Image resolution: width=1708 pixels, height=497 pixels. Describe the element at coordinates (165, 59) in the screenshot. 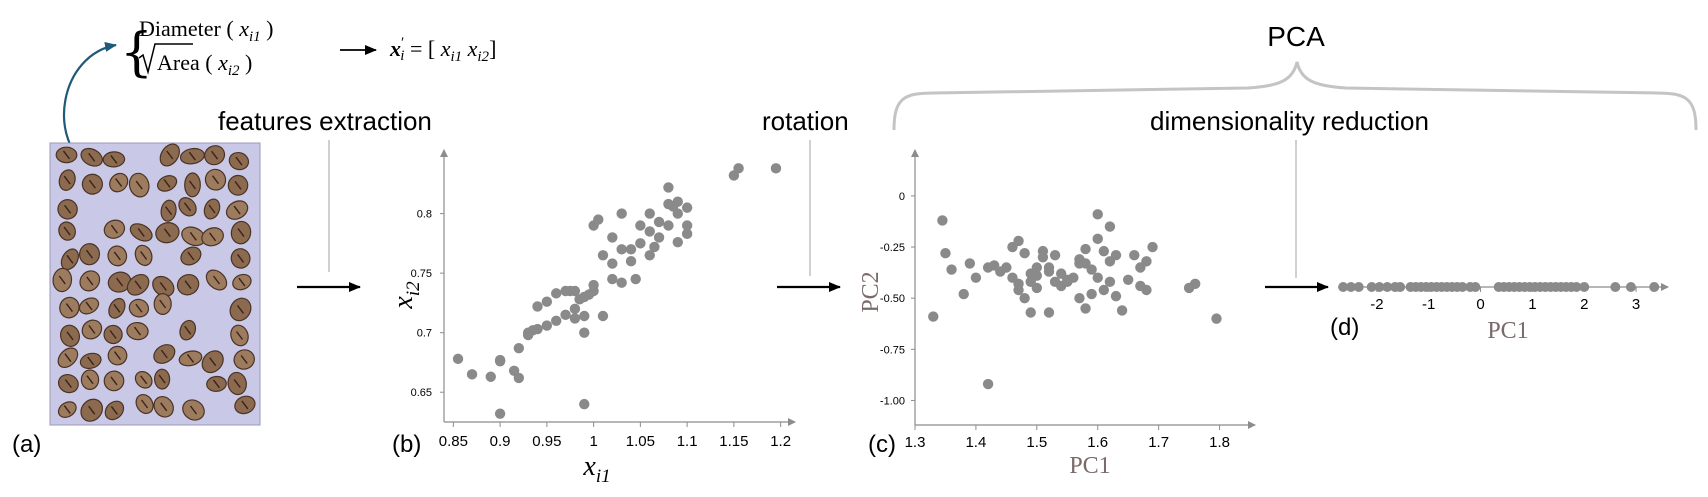

I see `sqrt-sign` at that location.